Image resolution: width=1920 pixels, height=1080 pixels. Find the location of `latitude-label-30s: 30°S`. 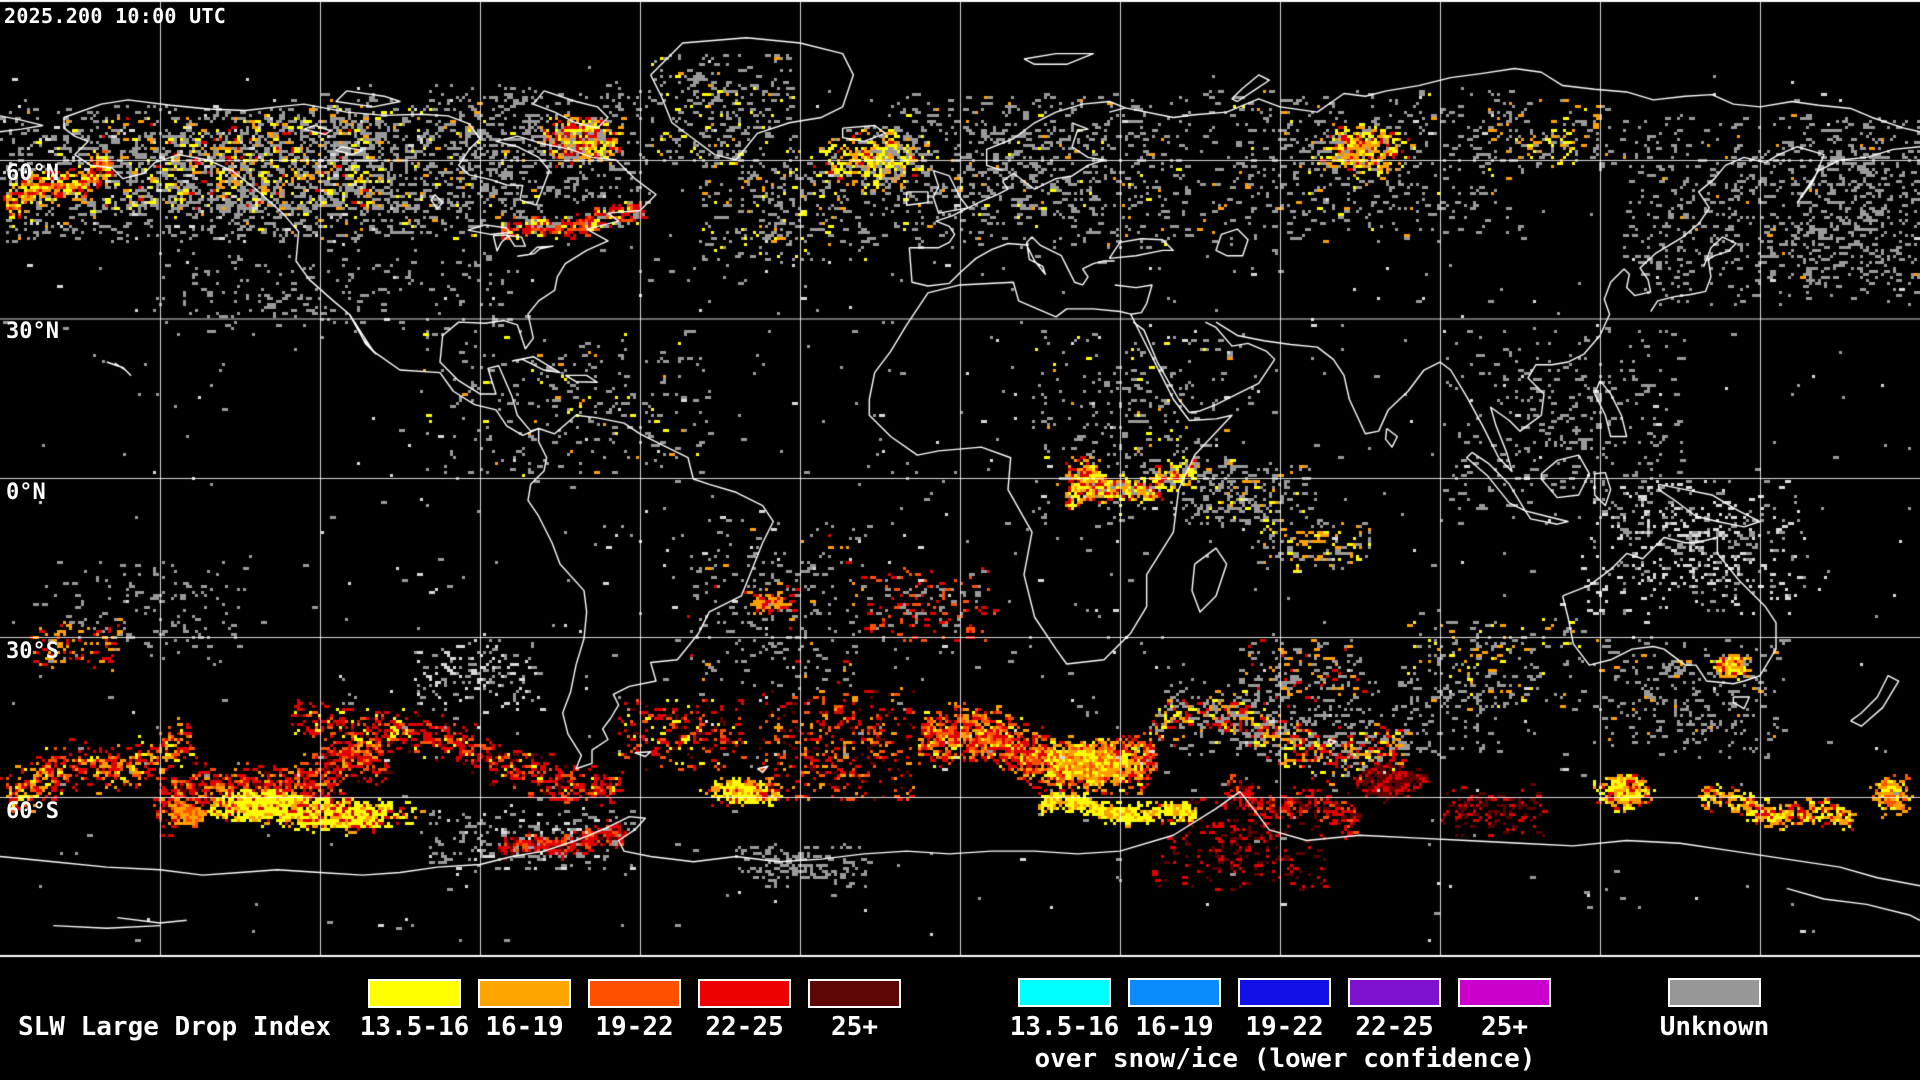

latitude-label-30s: 30°S is located at coordinates (32, 651).